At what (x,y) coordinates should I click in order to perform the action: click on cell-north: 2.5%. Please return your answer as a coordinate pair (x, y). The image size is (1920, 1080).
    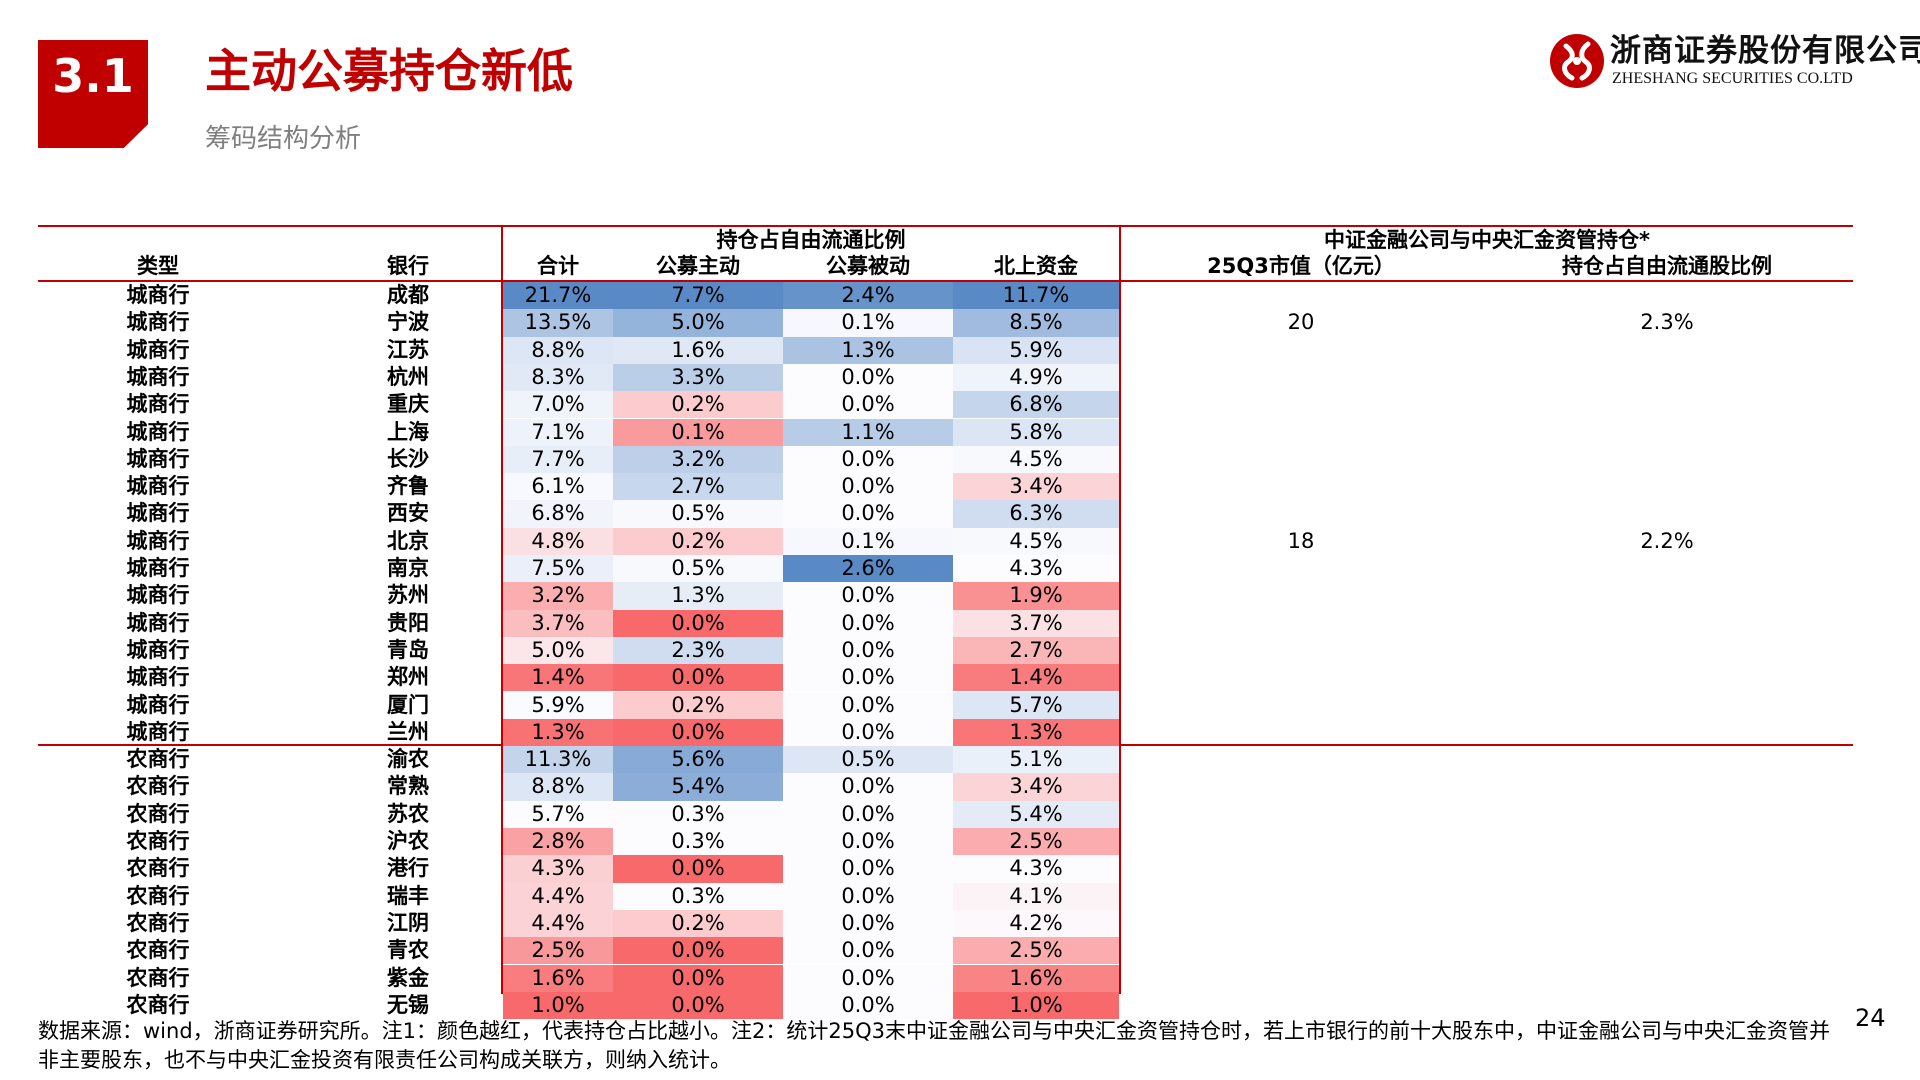
    Looking at the image, I should click on (1036, 951).